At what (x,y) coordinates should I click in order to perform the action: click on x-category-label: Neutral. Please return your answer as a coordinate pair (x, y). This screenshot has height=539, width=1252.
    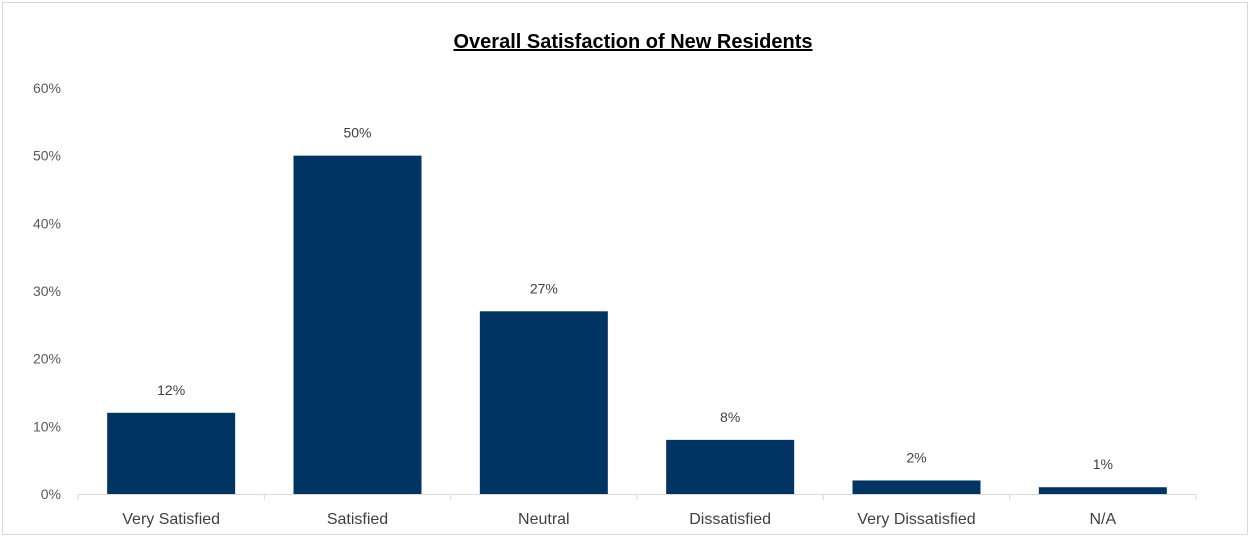
    Looking at the image, I should click on (544, 519).